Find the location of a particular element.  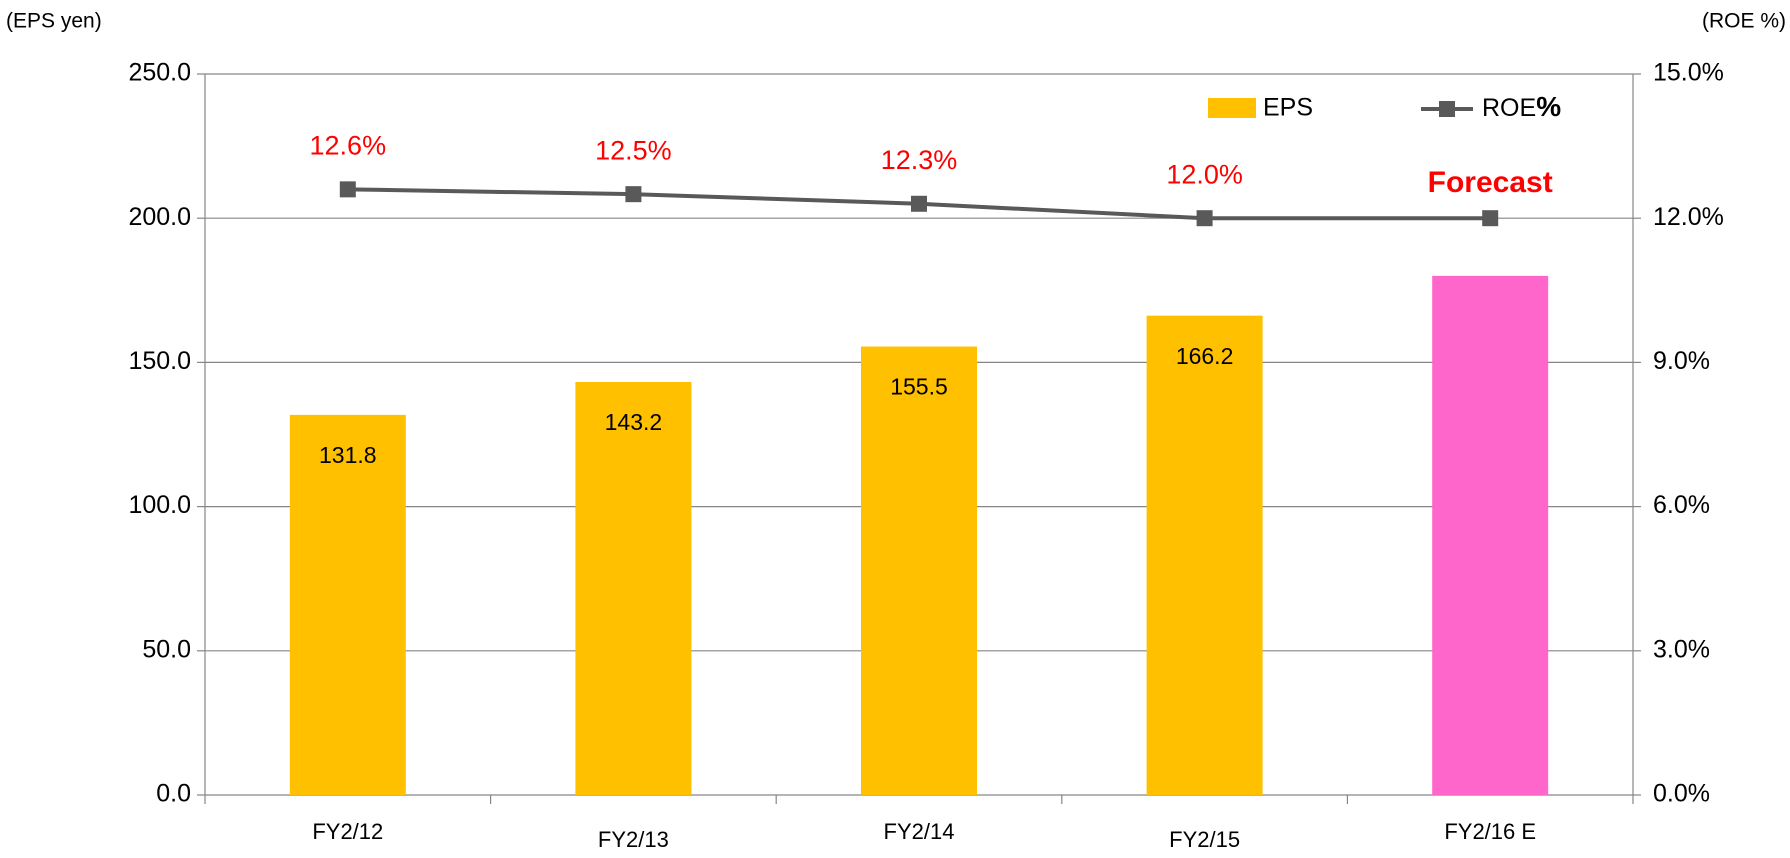

y-tick-label: 250.0 is located at coordinates (159, 73).